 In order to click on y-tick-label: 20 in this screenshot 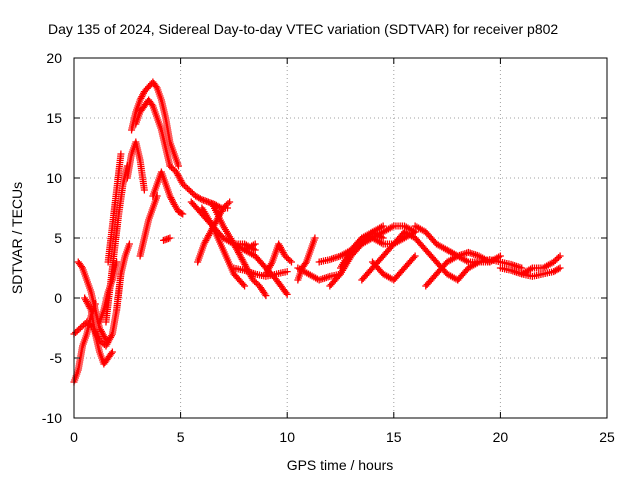, I will do `click(54, 58)`.